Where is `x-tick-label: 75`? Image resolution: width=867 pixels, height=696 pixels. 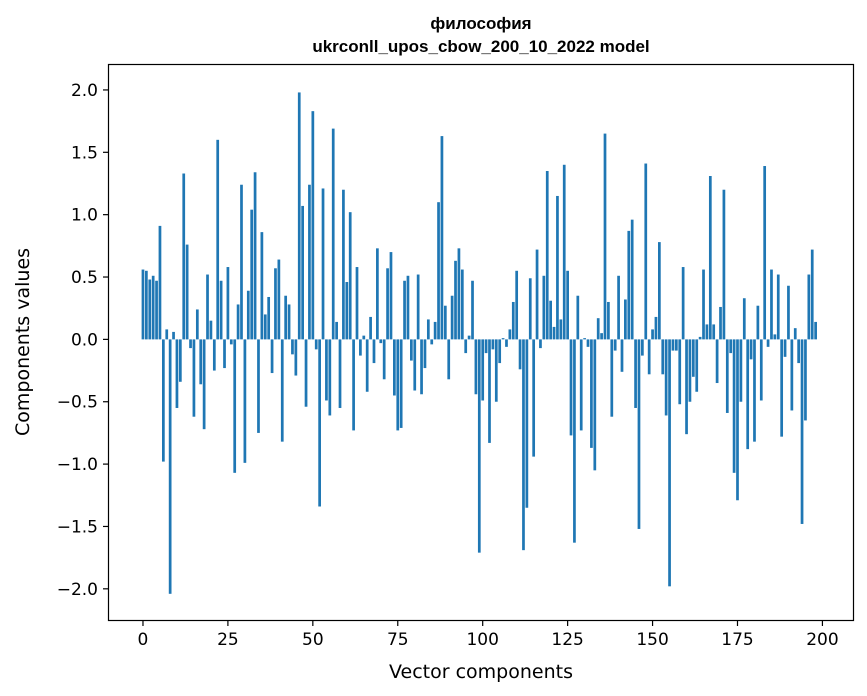 x-tick-label: 75 is located at coordinates (398, 640).